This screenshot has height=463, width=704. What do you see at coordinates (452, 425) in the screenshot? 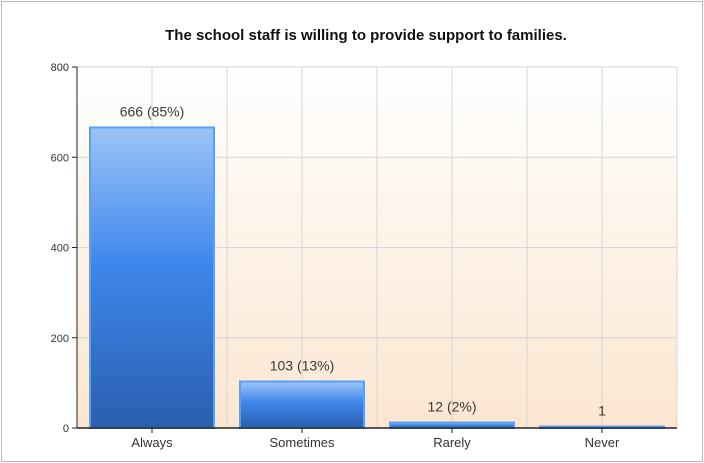
I see `bar-rarely` at bounding box center [452, 425].